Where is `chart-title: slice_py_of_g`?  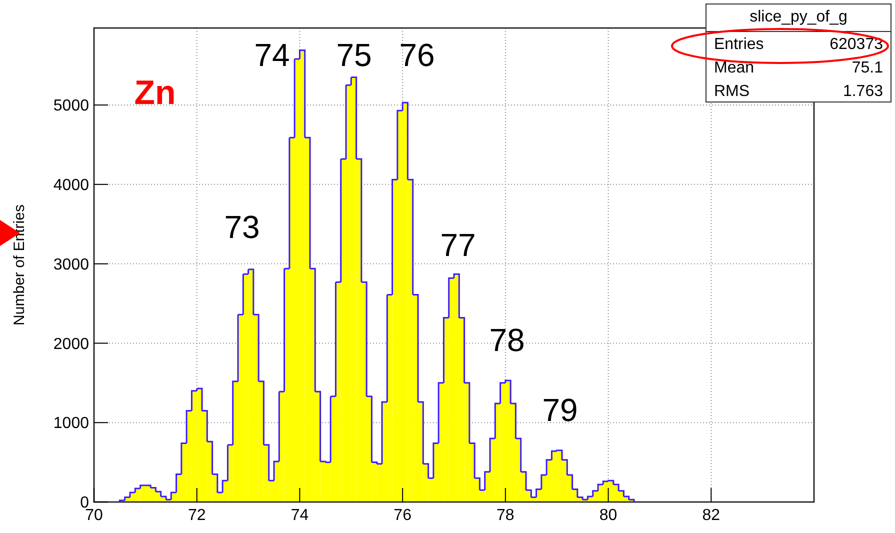
chart-title: slice_py_of_g is located at coordinates (799, 17).